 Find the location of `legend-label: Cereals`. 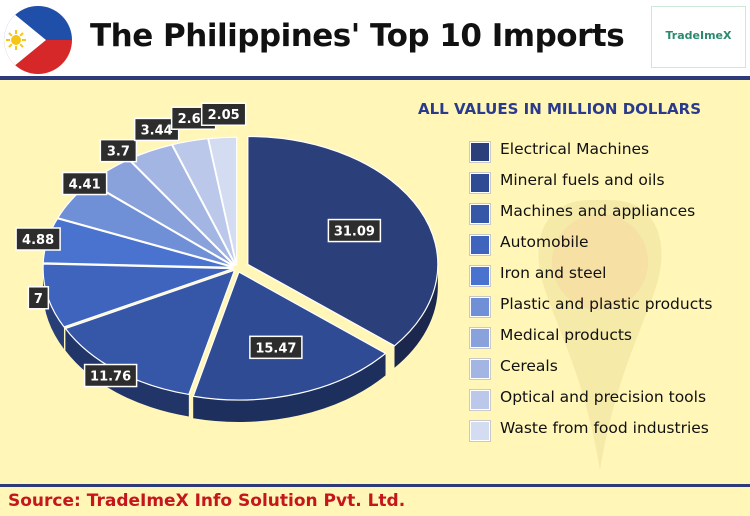

legend-label: Cereals is located at coordinates (529, 366).